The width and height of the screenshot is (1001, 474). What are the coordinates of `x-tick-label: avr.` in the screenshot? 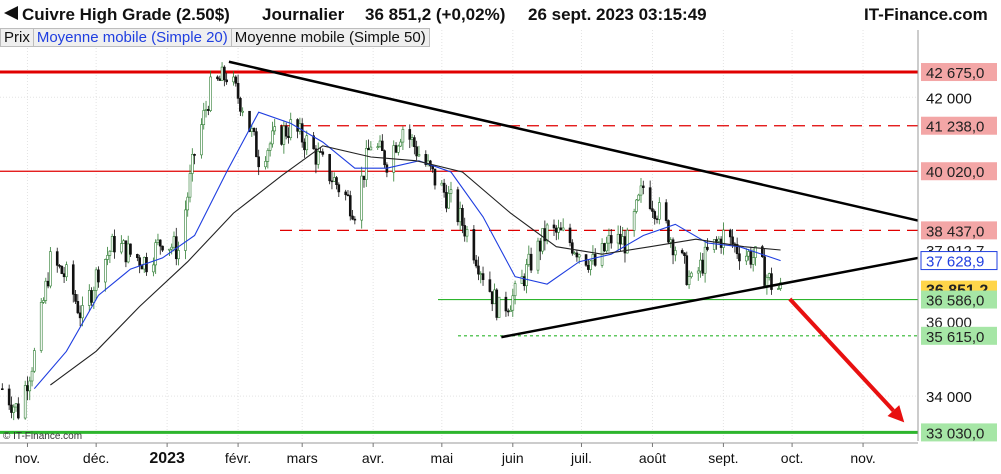 It's located at (373, 458).